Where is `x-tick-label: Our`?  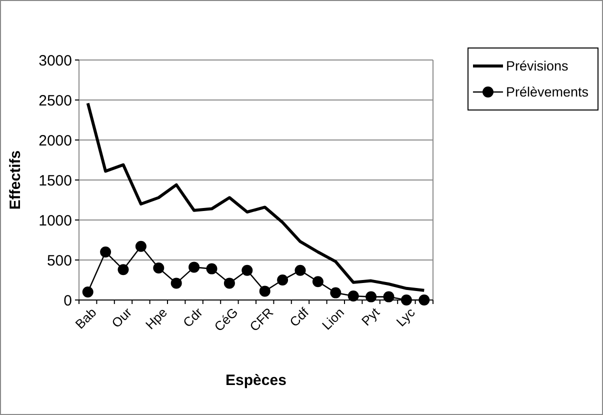 x-tick-label: Our is located at coordinates (122, 317).